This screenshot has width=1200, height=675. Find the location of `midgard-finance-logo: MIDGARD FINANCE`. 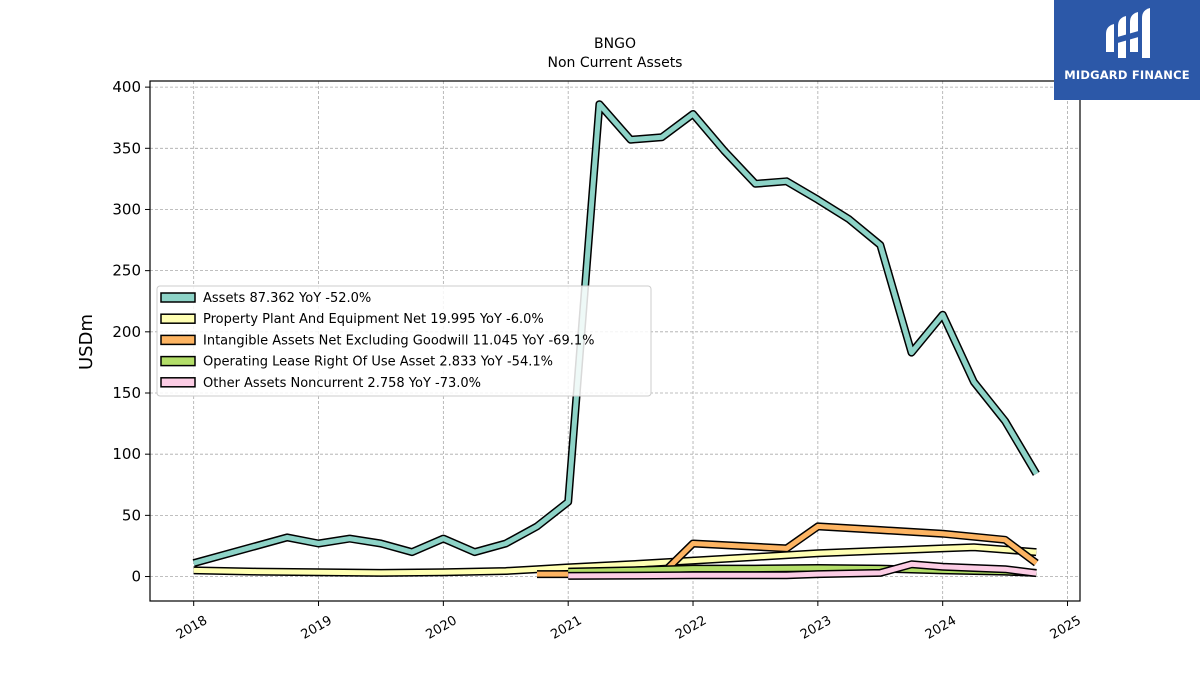

midgard-finance-logo: MIDGARD FINANCE is located at coordinates (1127, 50).